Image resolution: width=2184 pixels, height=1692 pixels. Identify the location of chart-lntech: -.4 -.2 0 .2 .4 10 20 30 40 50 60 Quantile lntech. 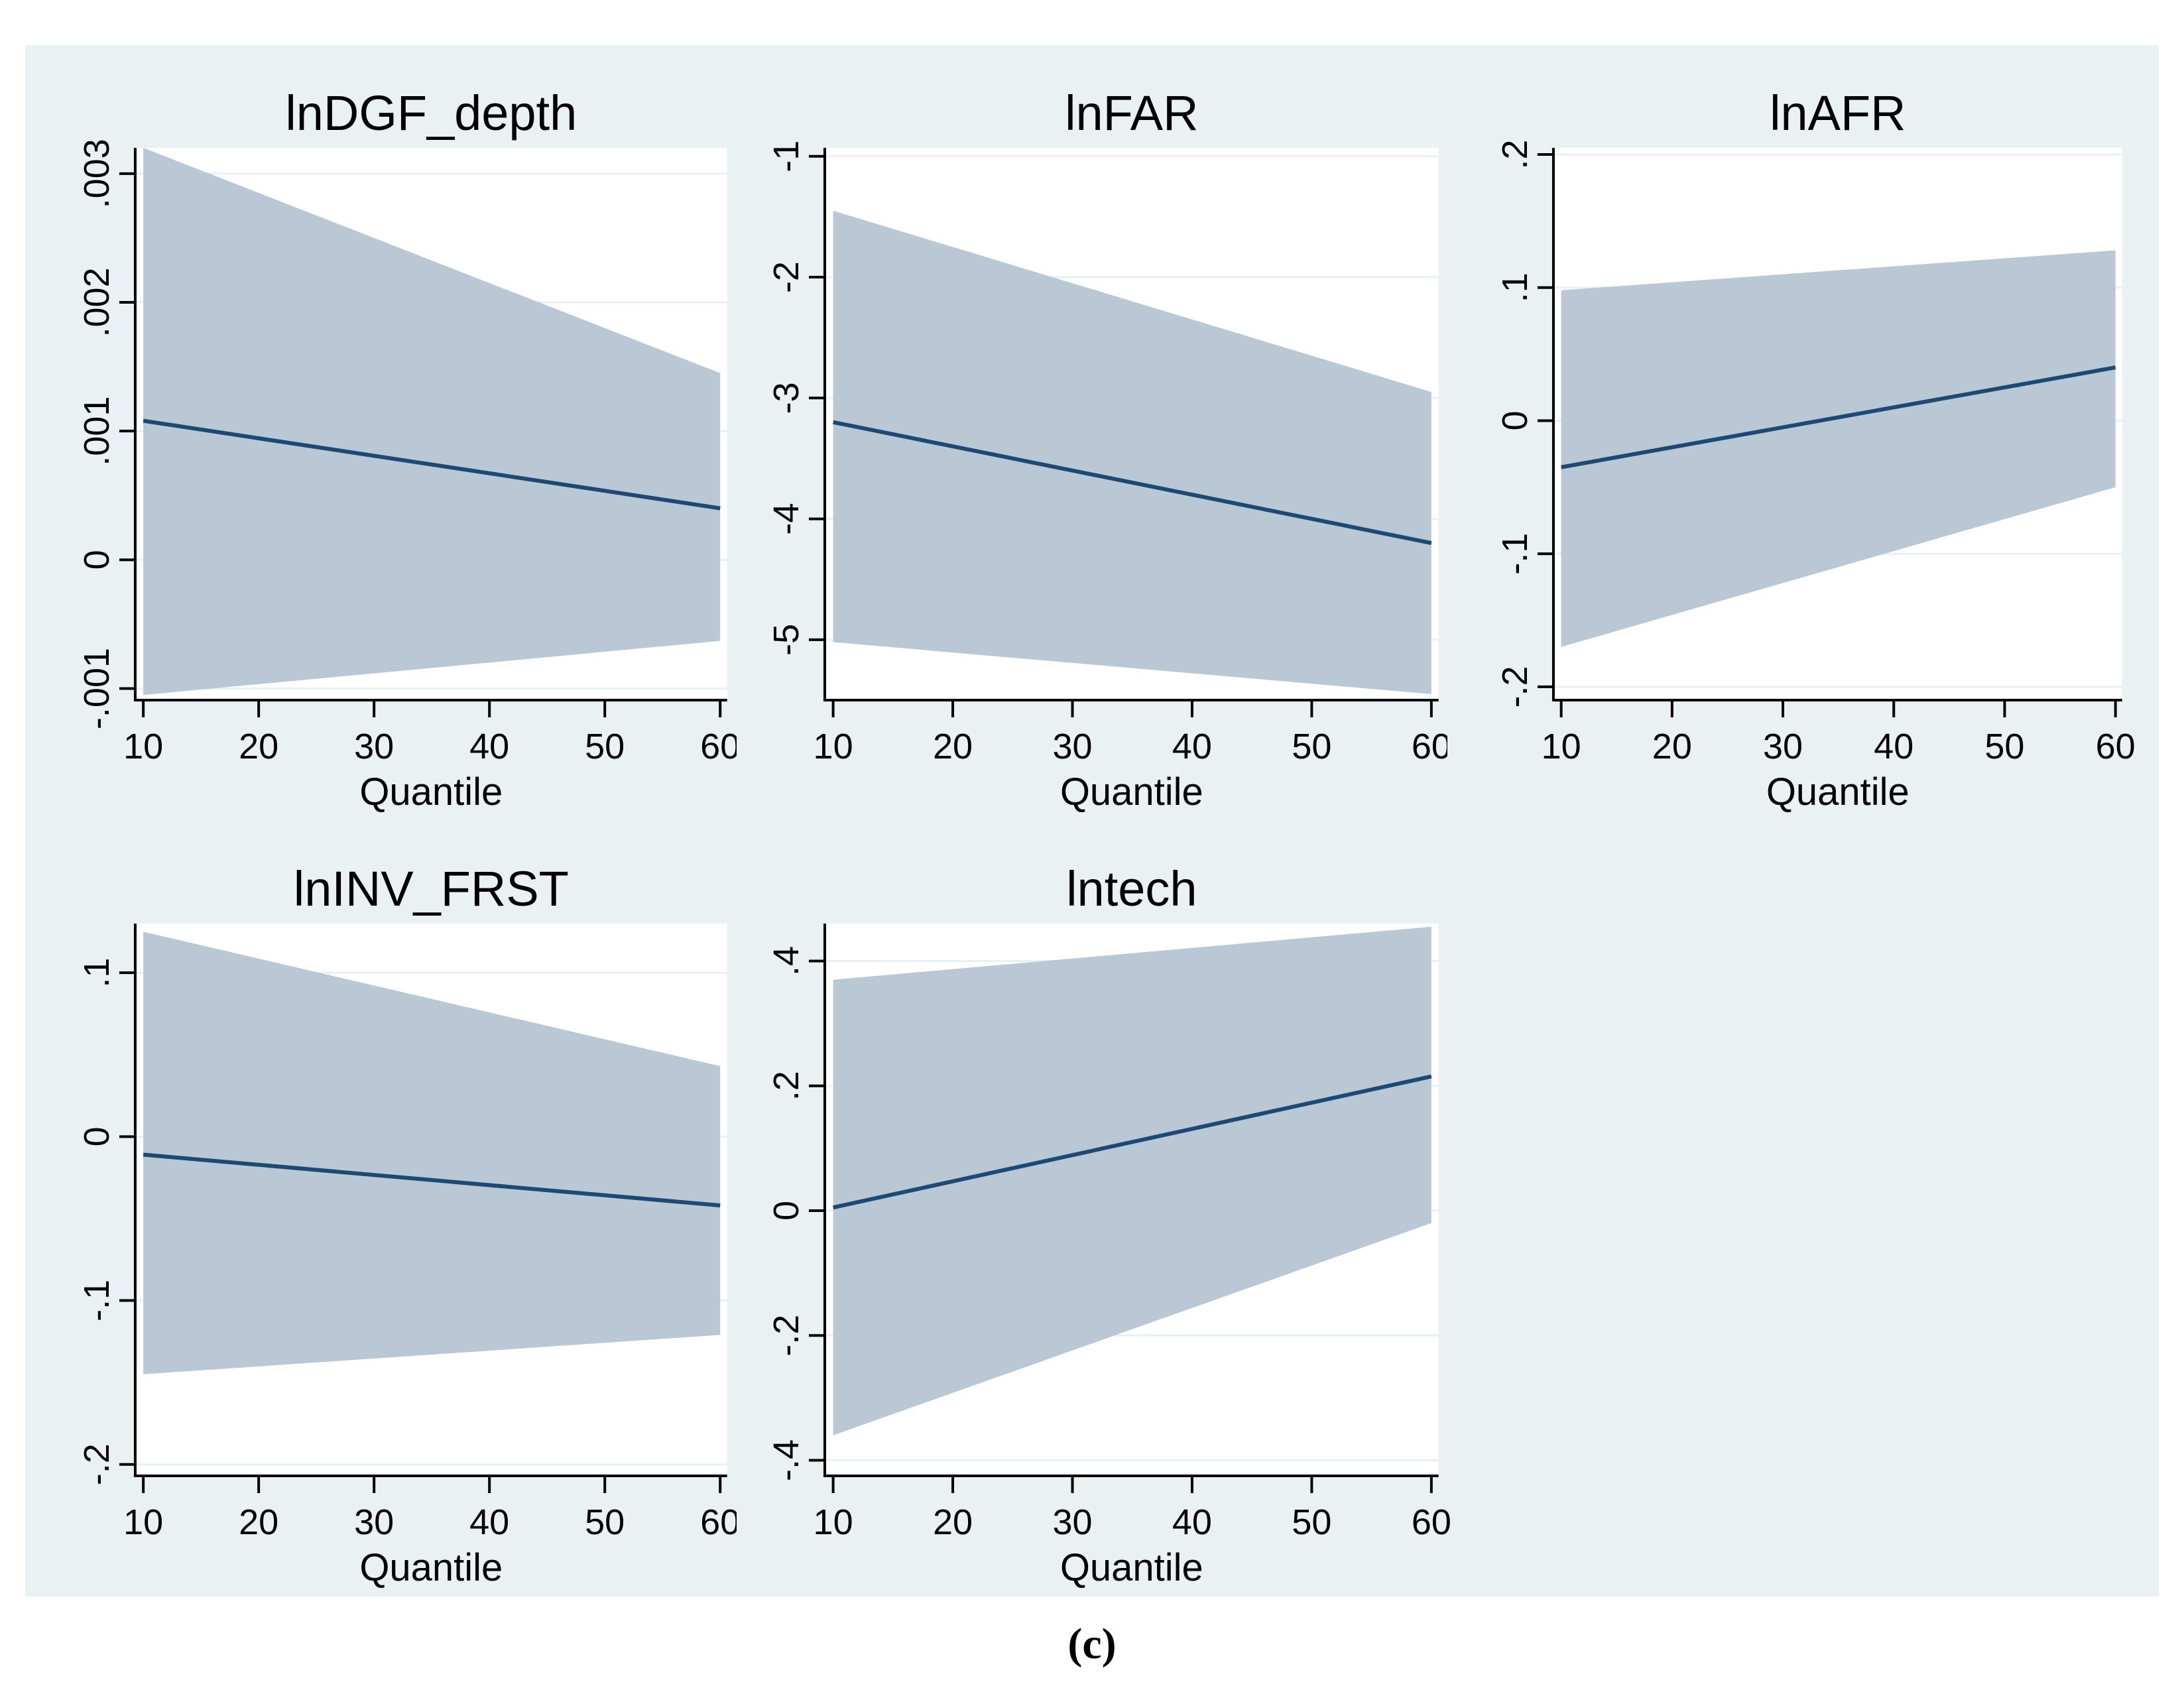
(1108, 1225).